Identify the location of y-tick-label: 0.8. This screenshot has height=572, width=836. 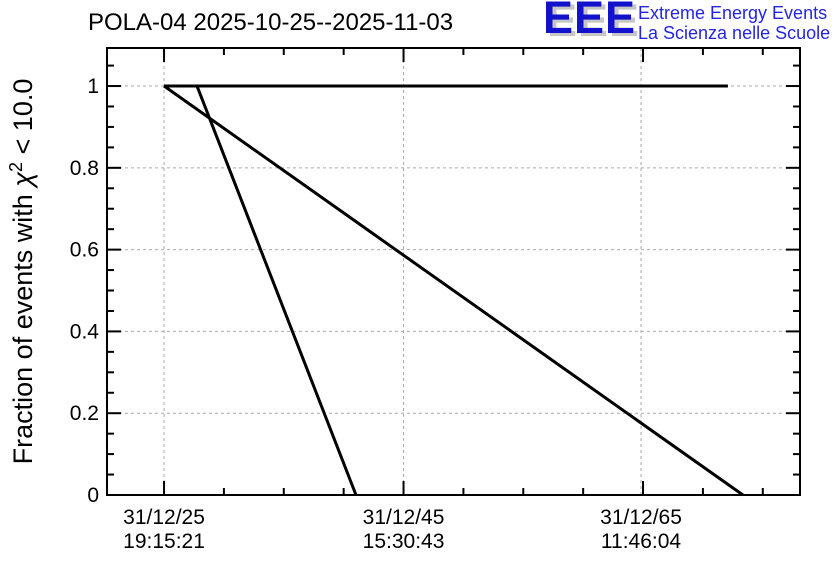
(84, 168).